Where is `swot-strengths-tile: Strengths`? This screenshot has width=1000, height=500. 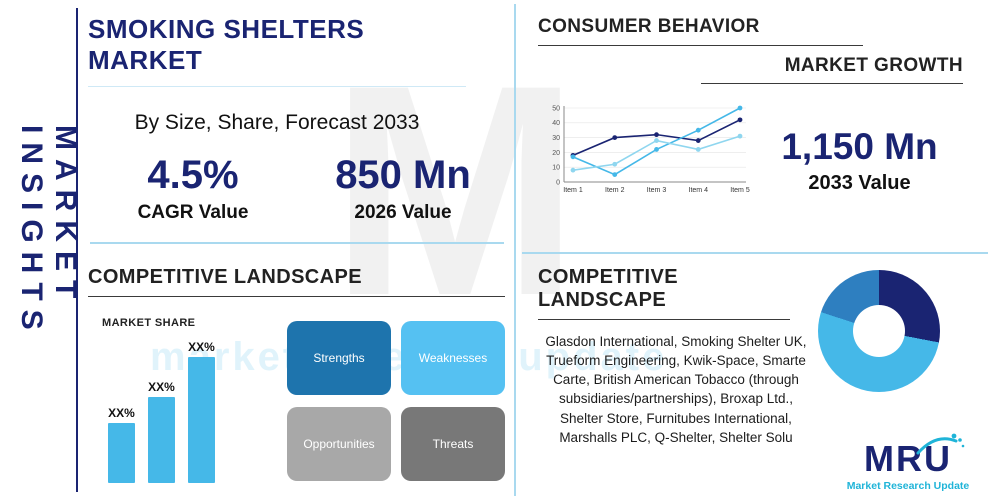
swot-strengths-tile: Strengths is located at coordinates (339, 358).